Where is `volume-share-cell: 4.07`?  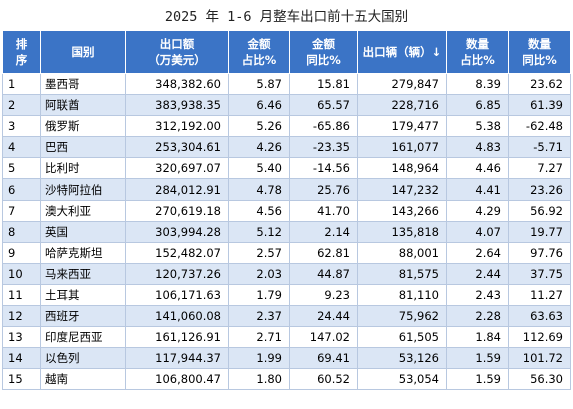
volume-share-cell: 4.07 is located at coordinates (477, 231).